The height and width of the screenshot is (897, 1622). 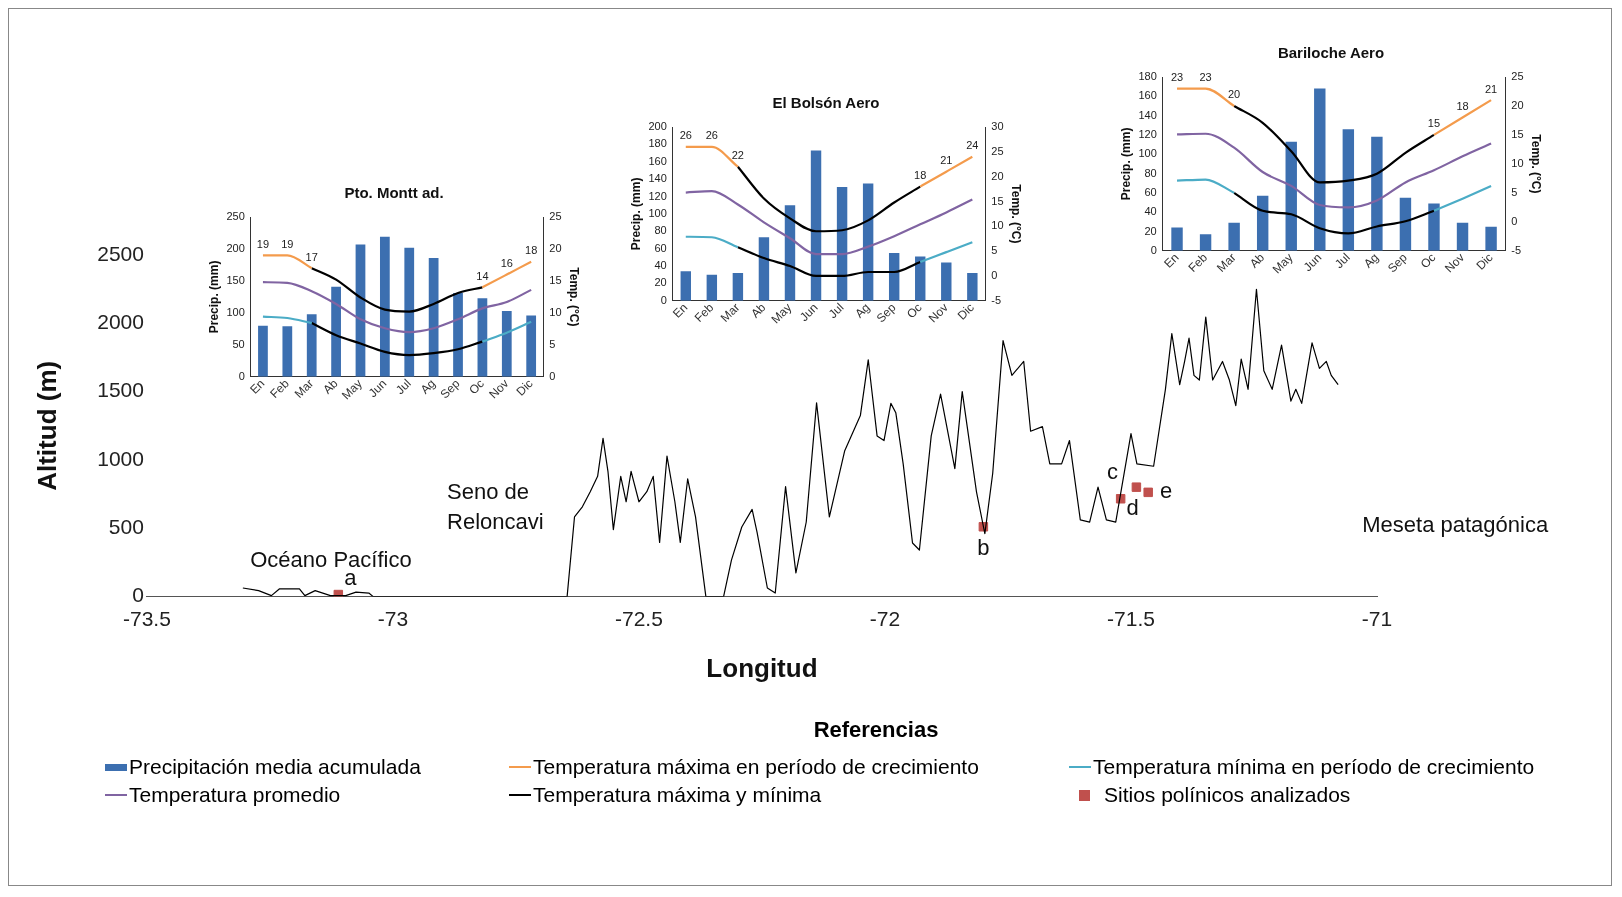 What do you see at coordinates (394, 193) in the screenshot?
I see `chart-title: Pto. Montt ad.` at bounding box center [394, 193].